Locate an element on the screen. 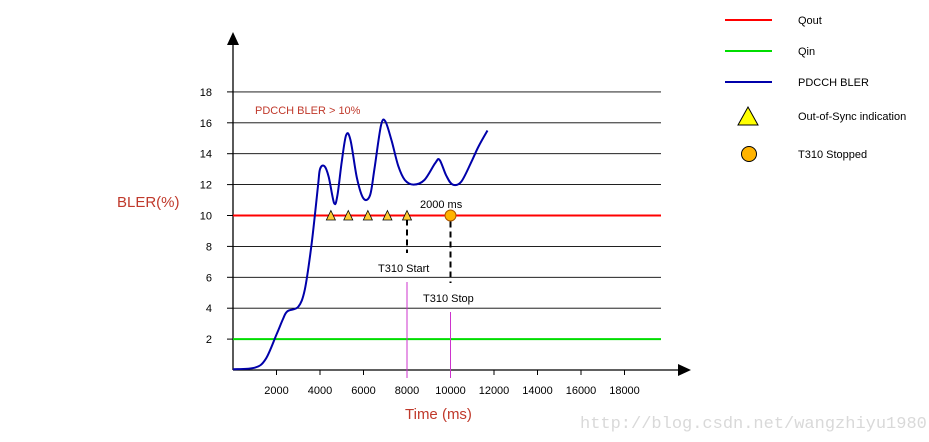  x-axis-title: Time (ms) is located at coordinates (438, 414).